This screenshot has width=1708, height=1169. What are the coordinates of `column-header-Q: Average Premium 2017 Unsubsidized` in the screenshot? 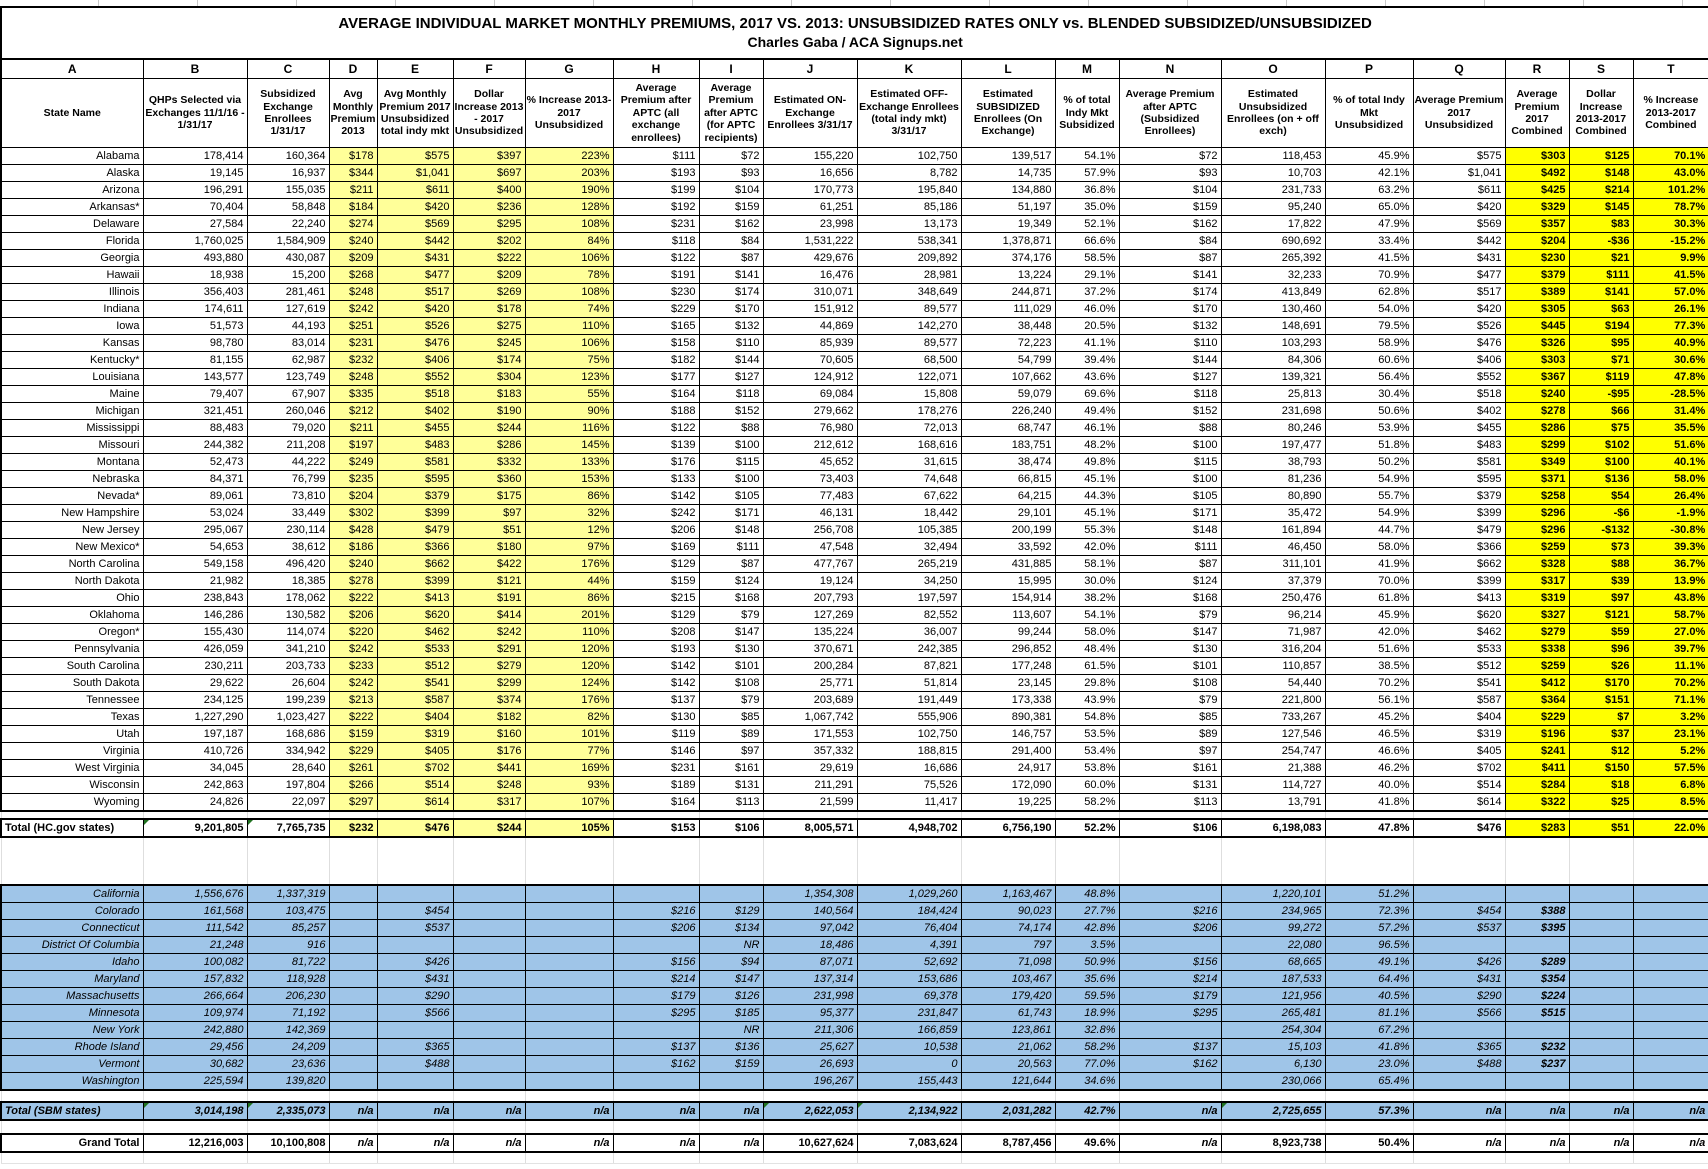 It's located at (1459, 113).